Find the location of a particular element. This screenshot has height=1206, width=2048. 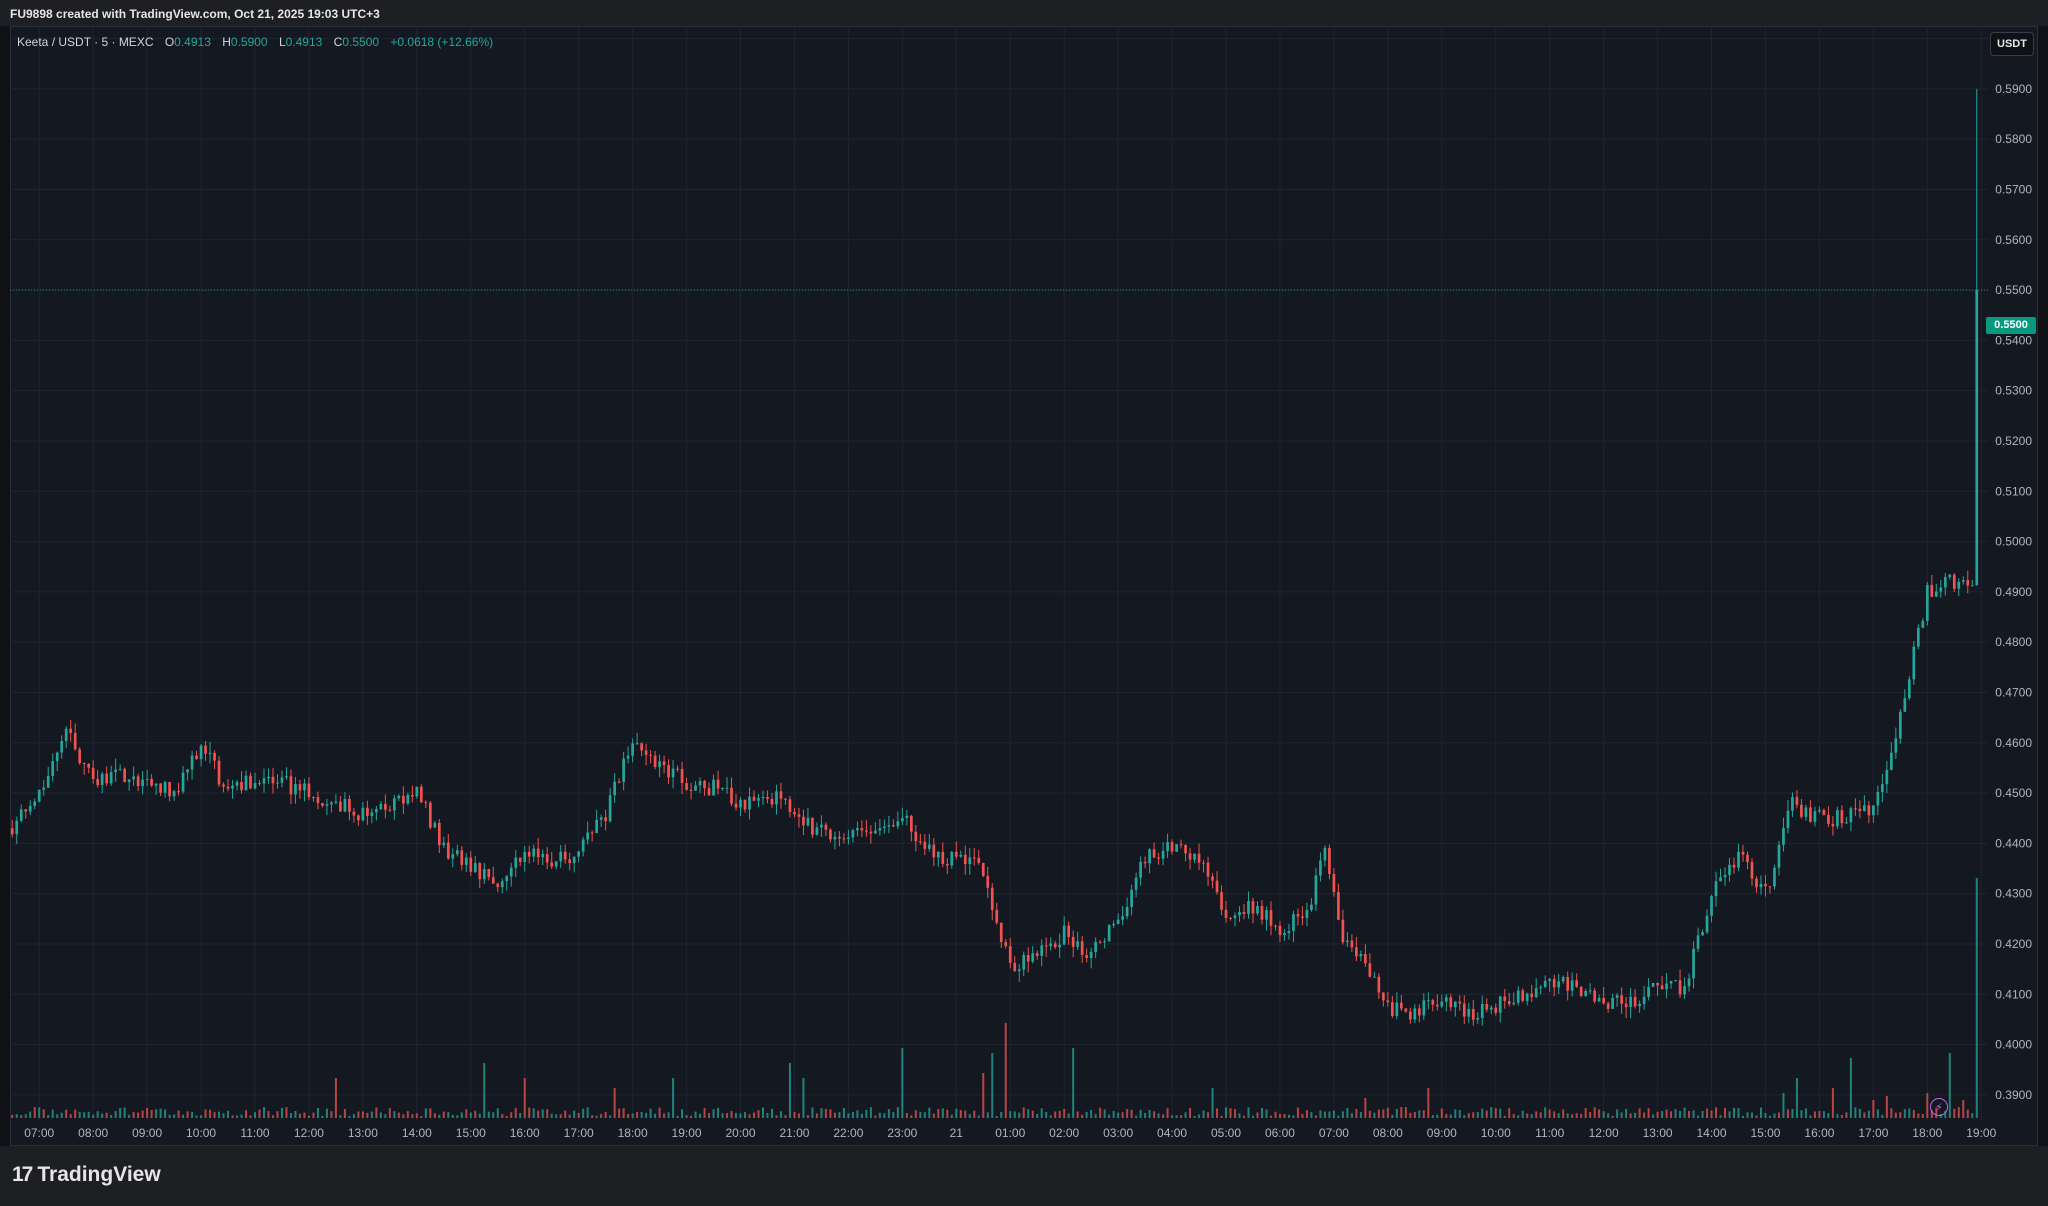

symbol-label: Keeta / USDT · 5 · MEXC is located at coordinates (85, 42).